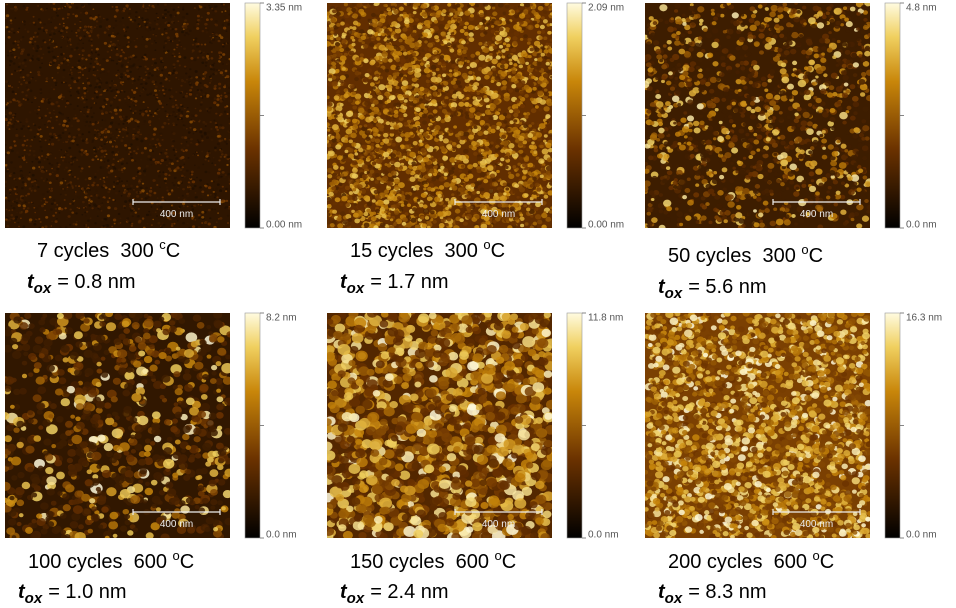 Image resolution: width=956 pixels, height=608 pixels. I want to click on caption: 7 cycles 300 cC, so click(108, 249).